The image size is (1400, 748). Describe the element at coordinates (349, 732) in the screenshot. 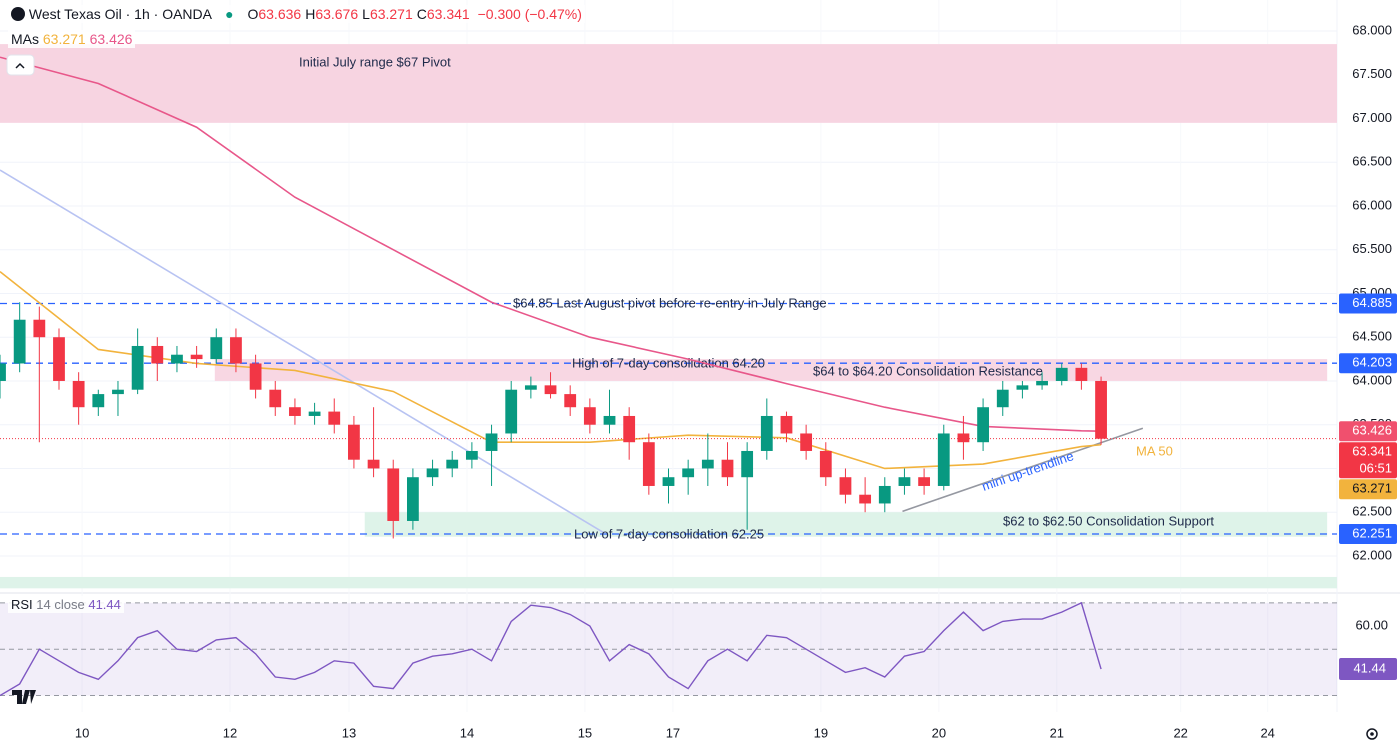

I see `x-tick-label: 13` at that location.